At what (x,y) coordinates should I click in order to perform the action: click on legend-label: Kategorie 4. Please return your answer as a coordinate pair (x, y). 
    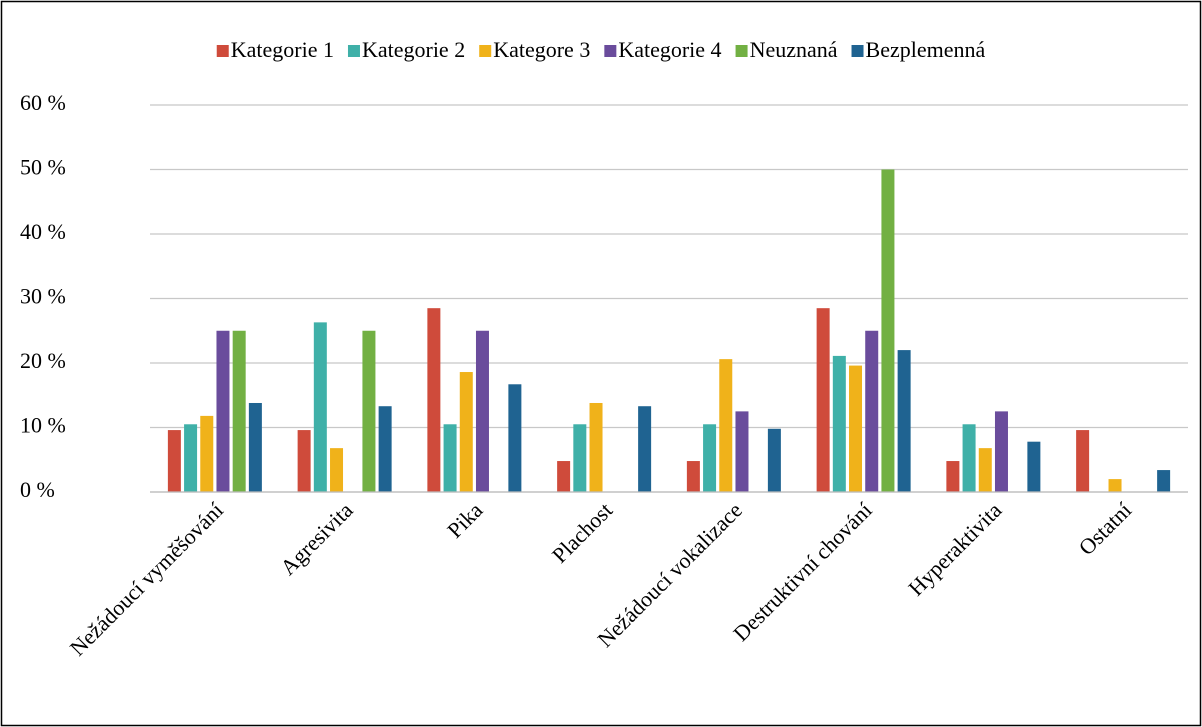
    Looking at the image, I should click on (669, 49).